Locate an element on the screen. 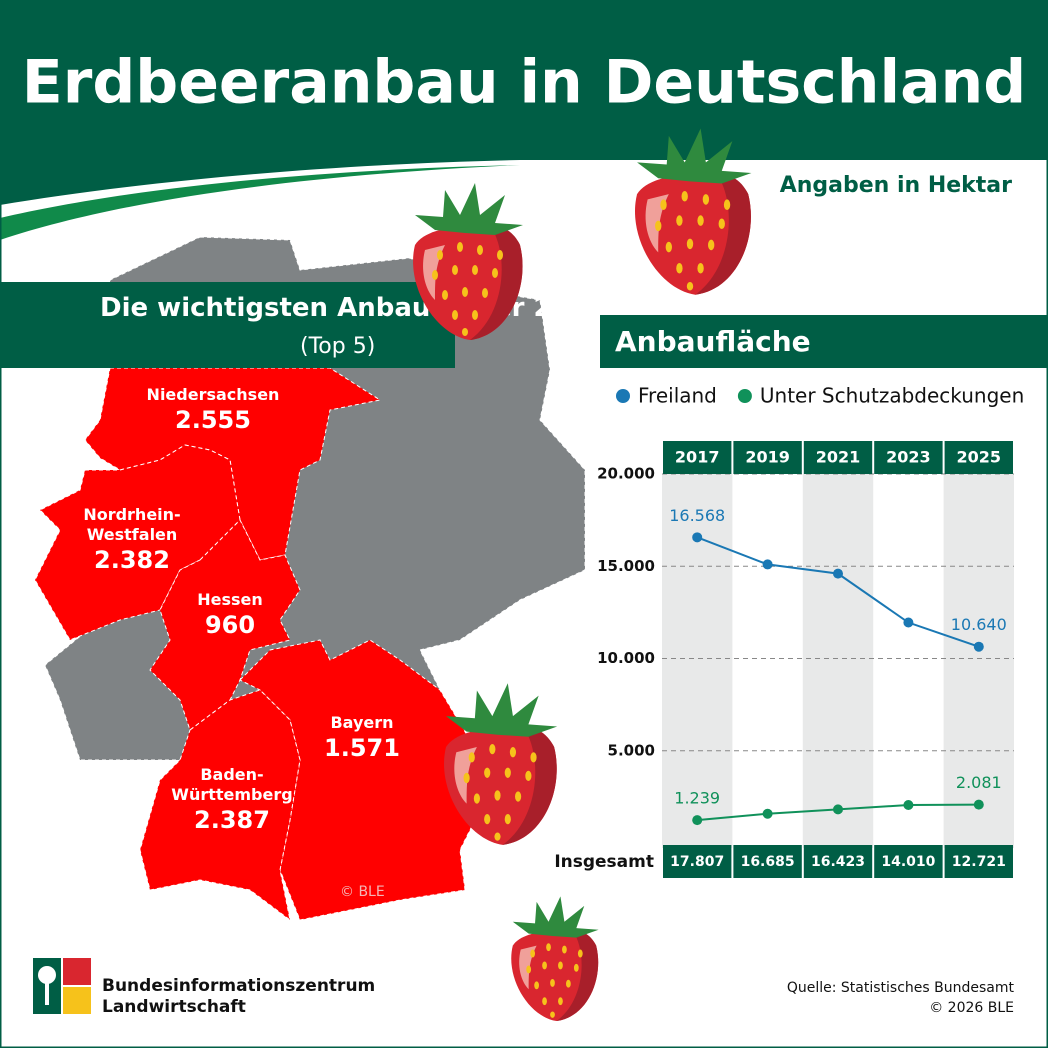  x-tick-label: 2017 is located at coordinates (697, 457).